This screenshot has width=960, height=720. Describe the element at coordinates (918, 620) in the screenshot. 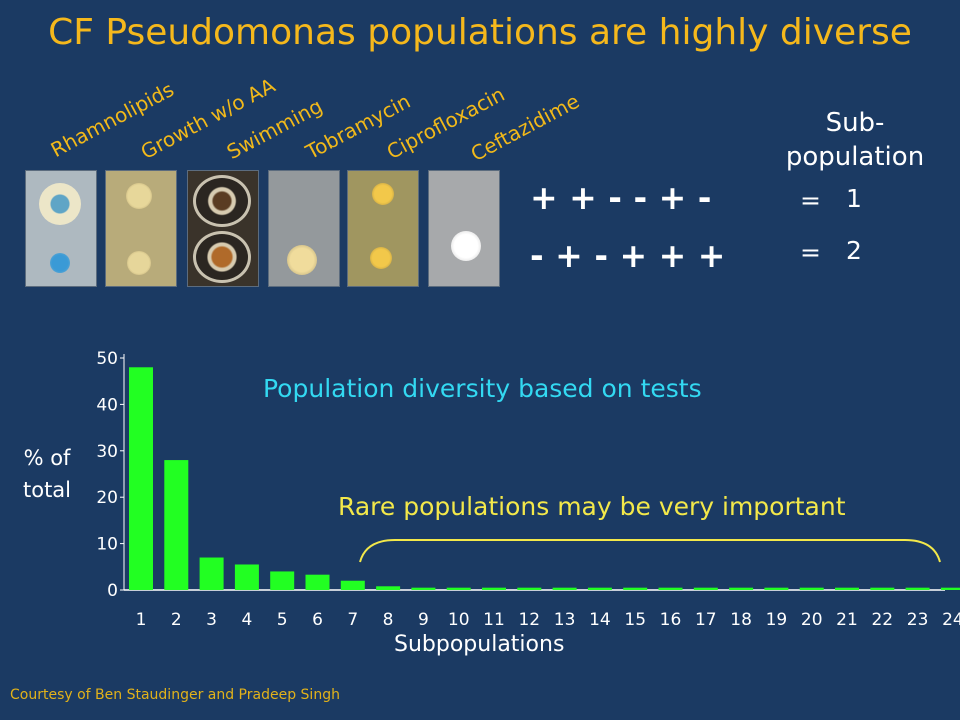

I see `x-tick-label: 23` at that location.